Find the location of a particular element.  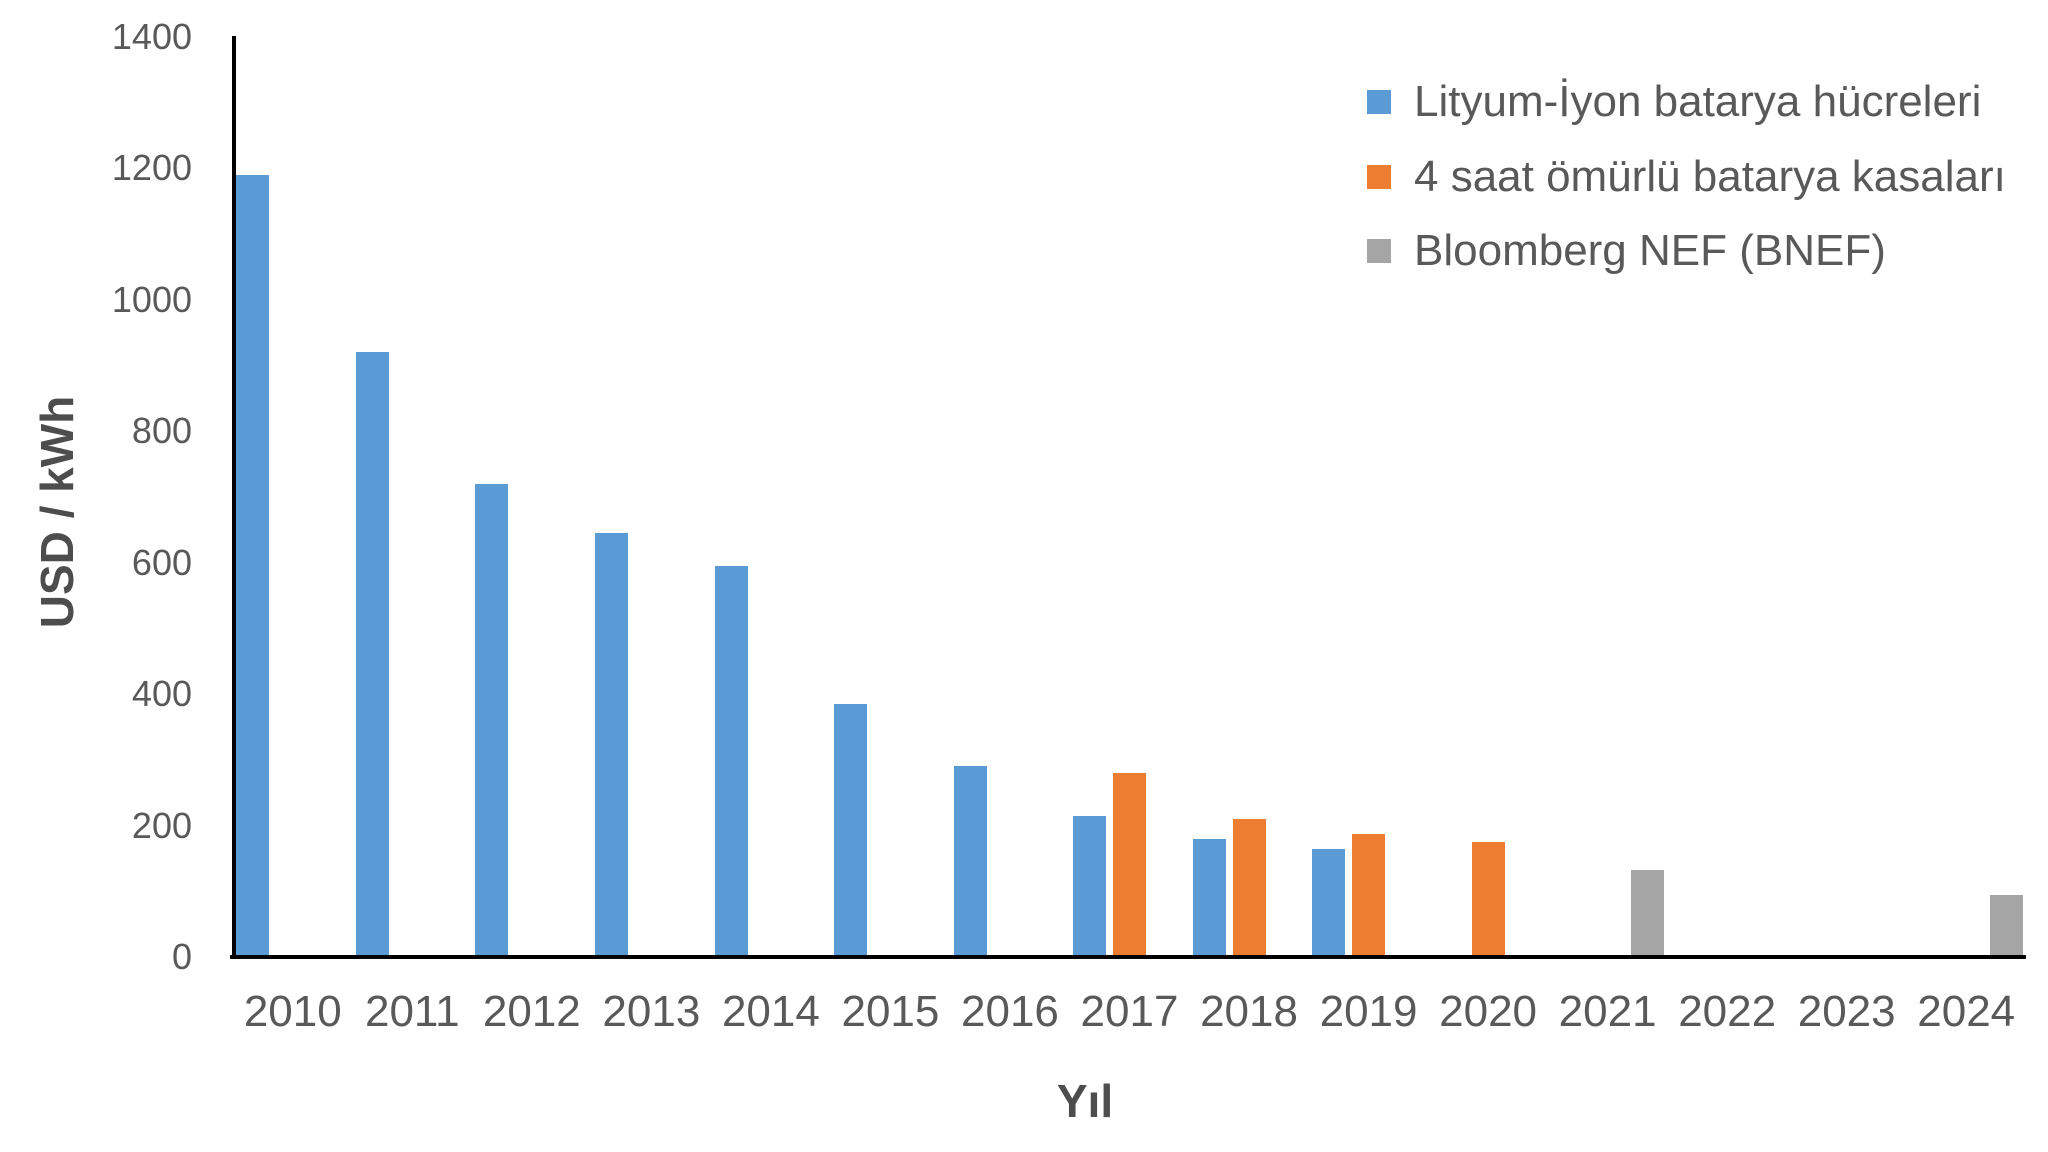

legend-label: Bloomberg NEF (BNEF) is located at coordinates (1650, 250).